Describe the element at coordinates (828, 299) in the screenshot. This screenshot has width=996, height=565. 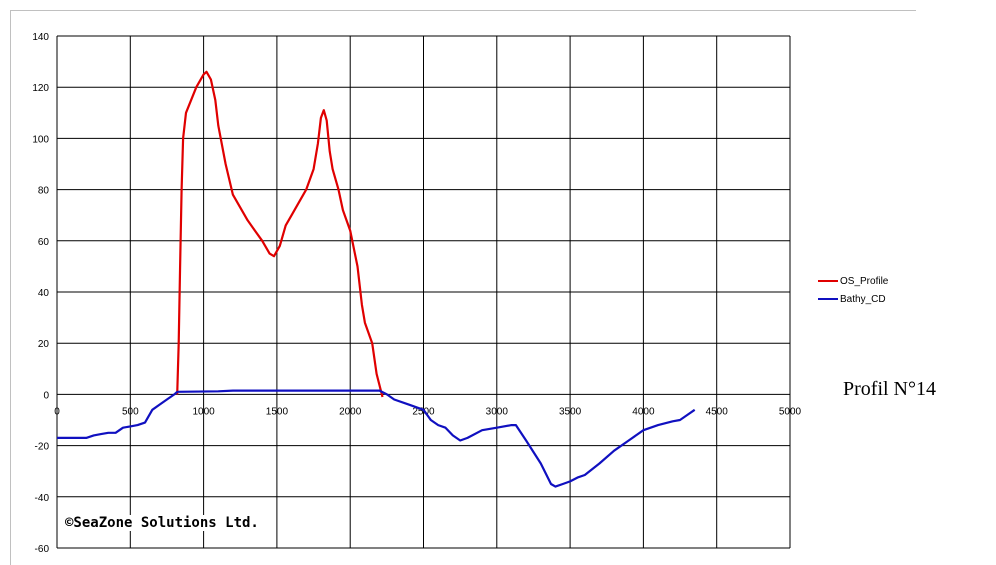
I see `legend-swatch-bathy-cd` at that location.